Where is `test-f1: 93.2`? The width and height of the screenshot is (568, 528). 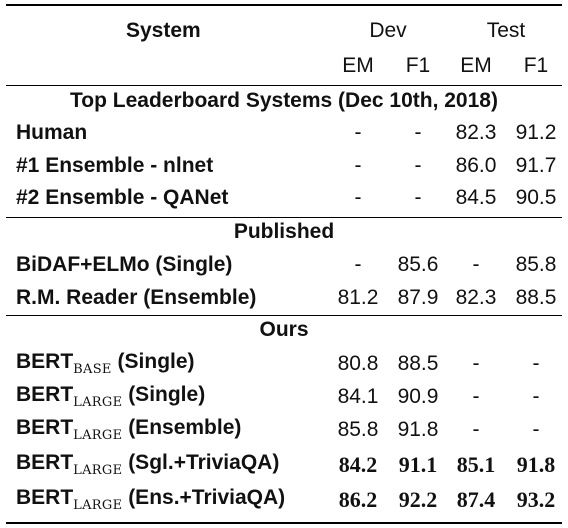 test-f1: 93.2 is located at coordinates (536, 499).